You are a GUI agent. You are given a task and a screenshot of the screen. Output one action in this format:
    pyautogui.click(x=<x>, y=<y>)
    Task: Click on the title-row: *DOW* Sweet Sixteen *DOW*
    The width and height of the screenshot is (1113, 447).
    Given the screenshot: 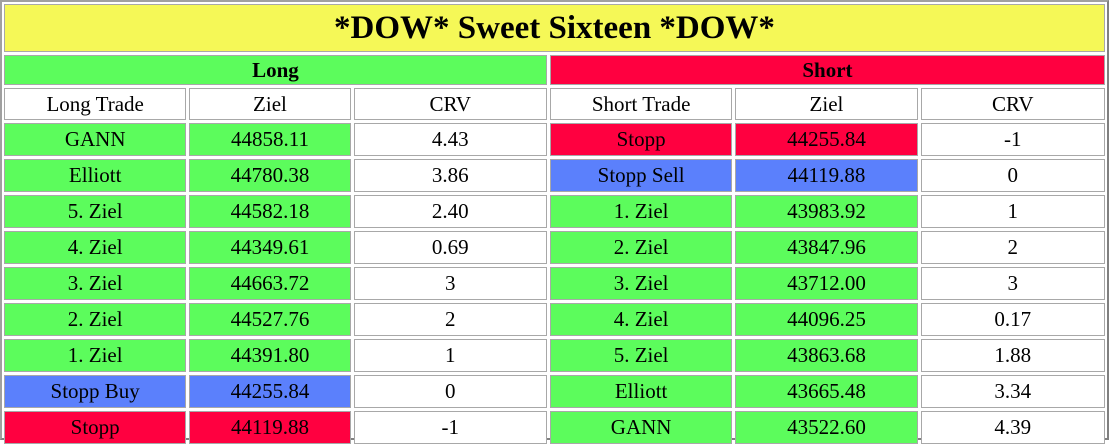 What is the action you would take?
    pyautogui.click(x=554, y=28)
    